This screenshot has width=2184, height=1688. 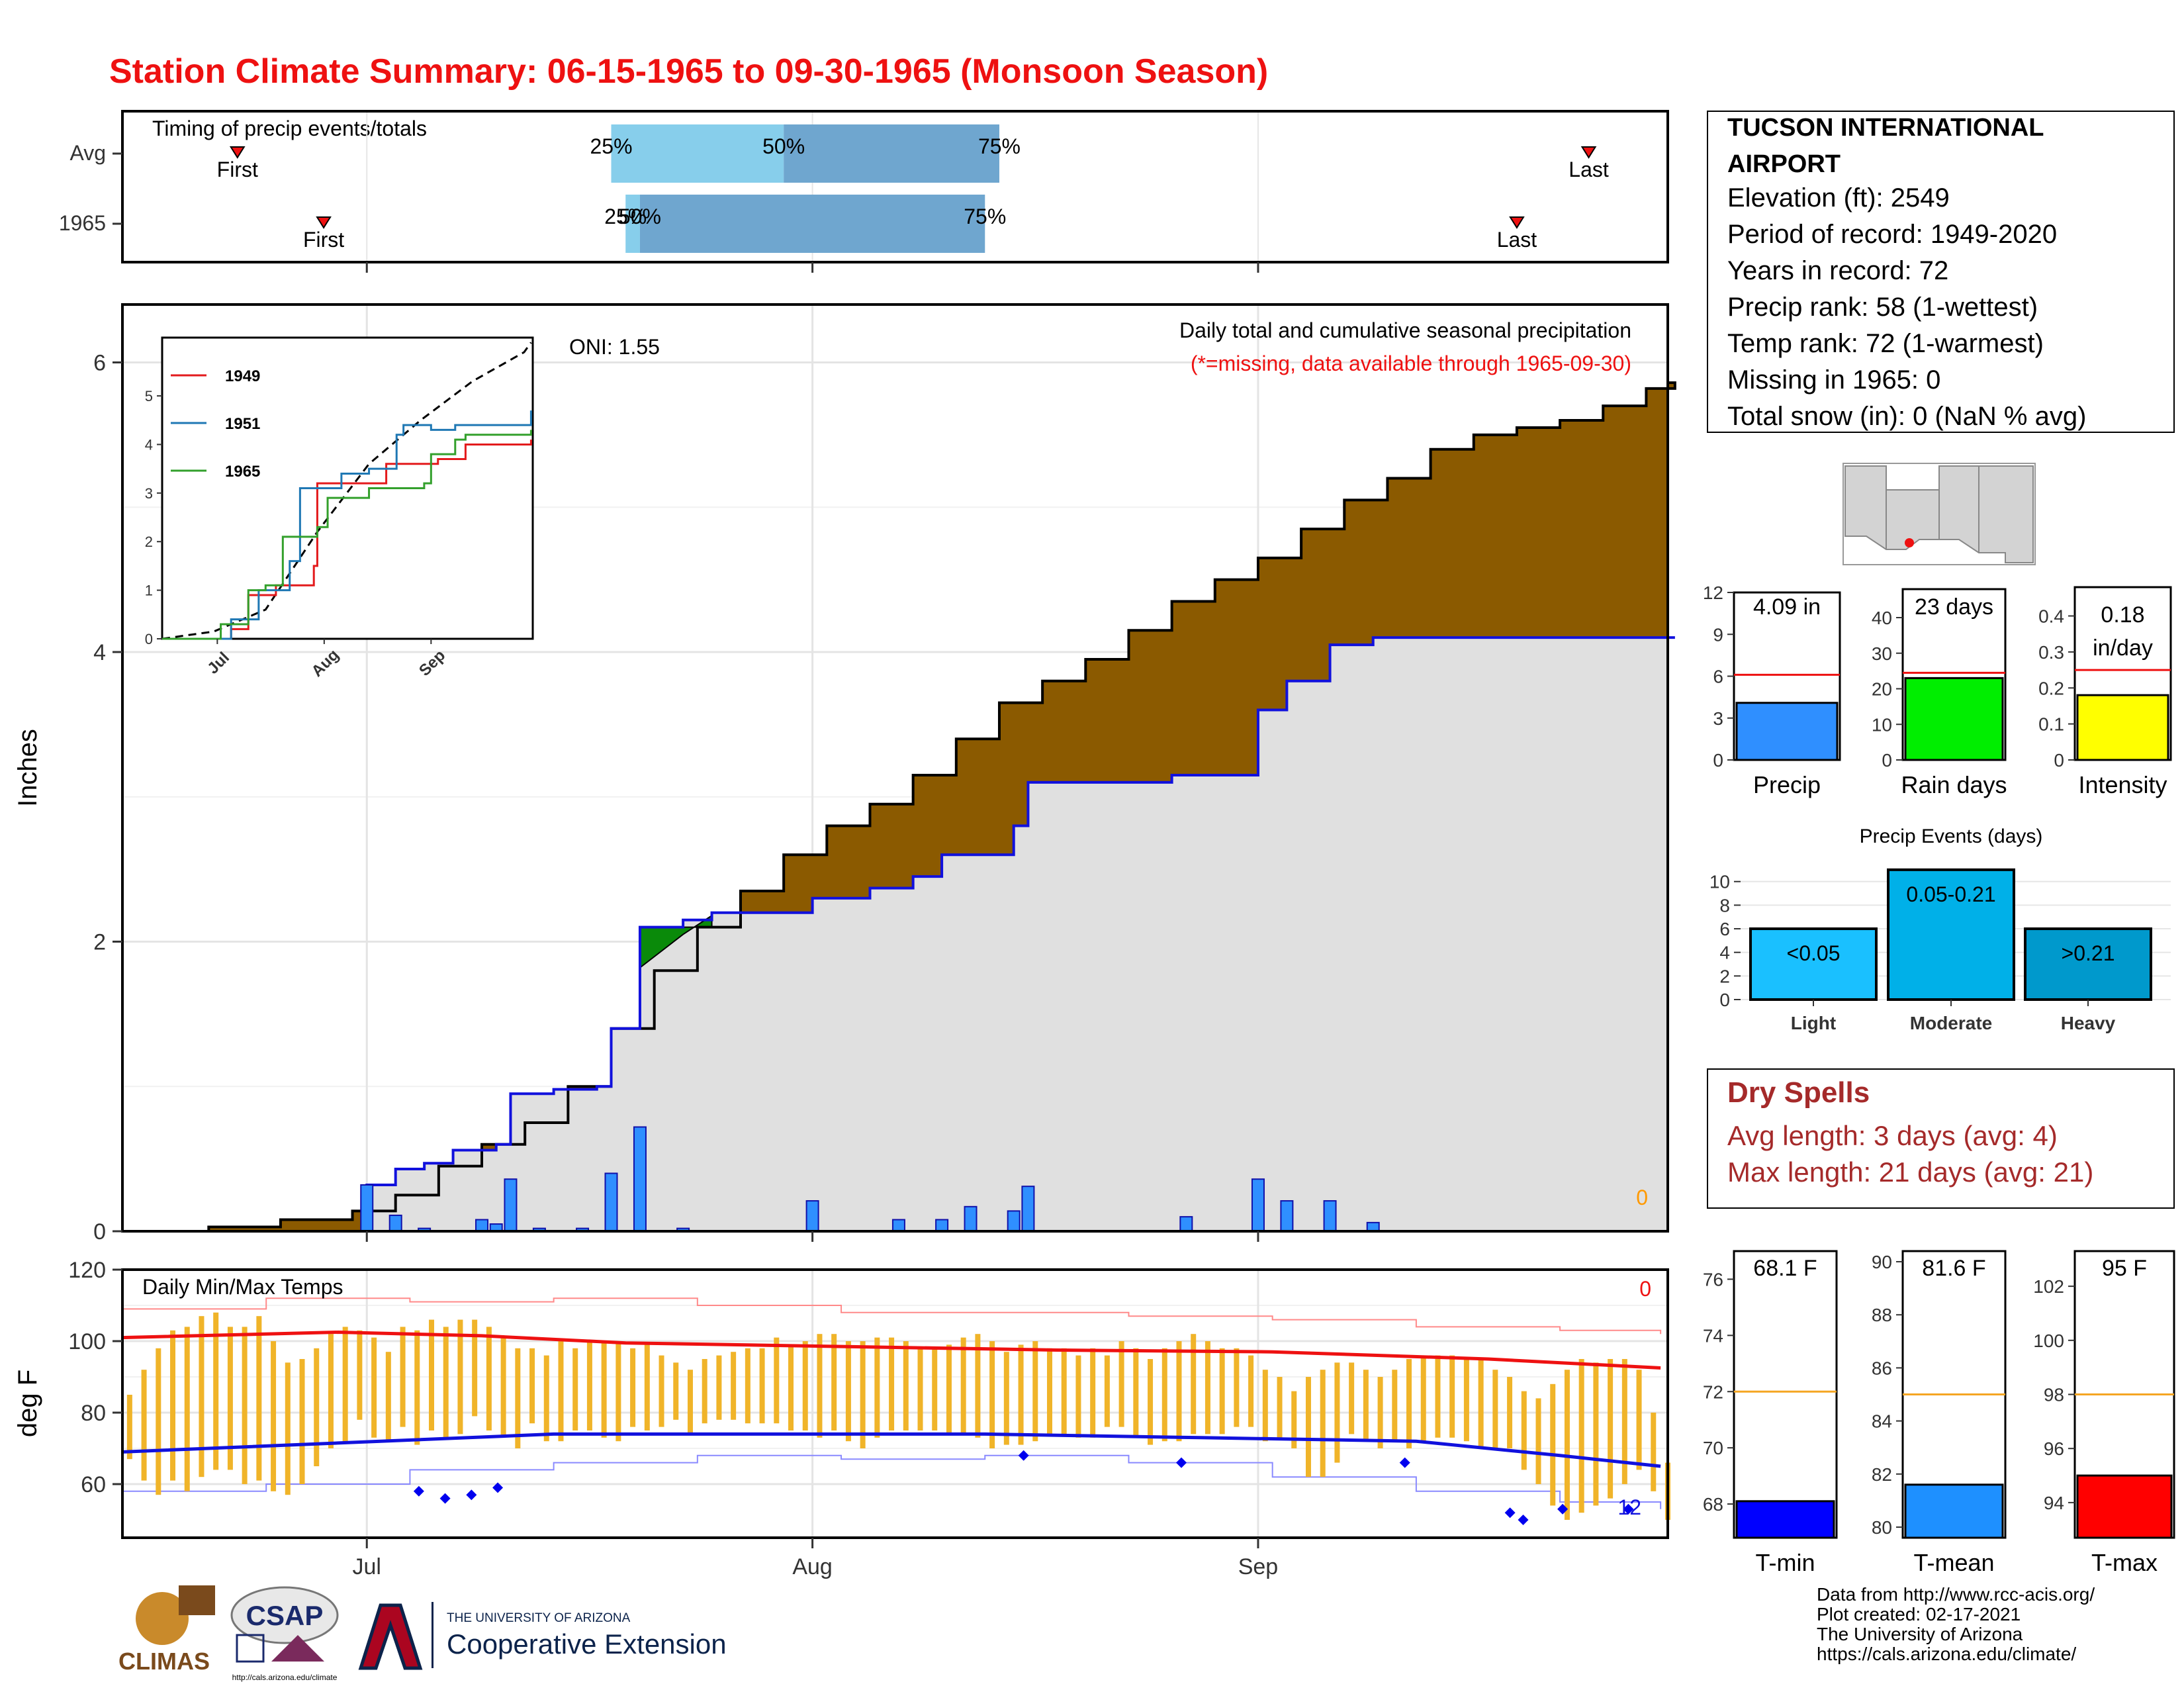 I want to click on q25-label: 25%, so click(x=625, y=216).